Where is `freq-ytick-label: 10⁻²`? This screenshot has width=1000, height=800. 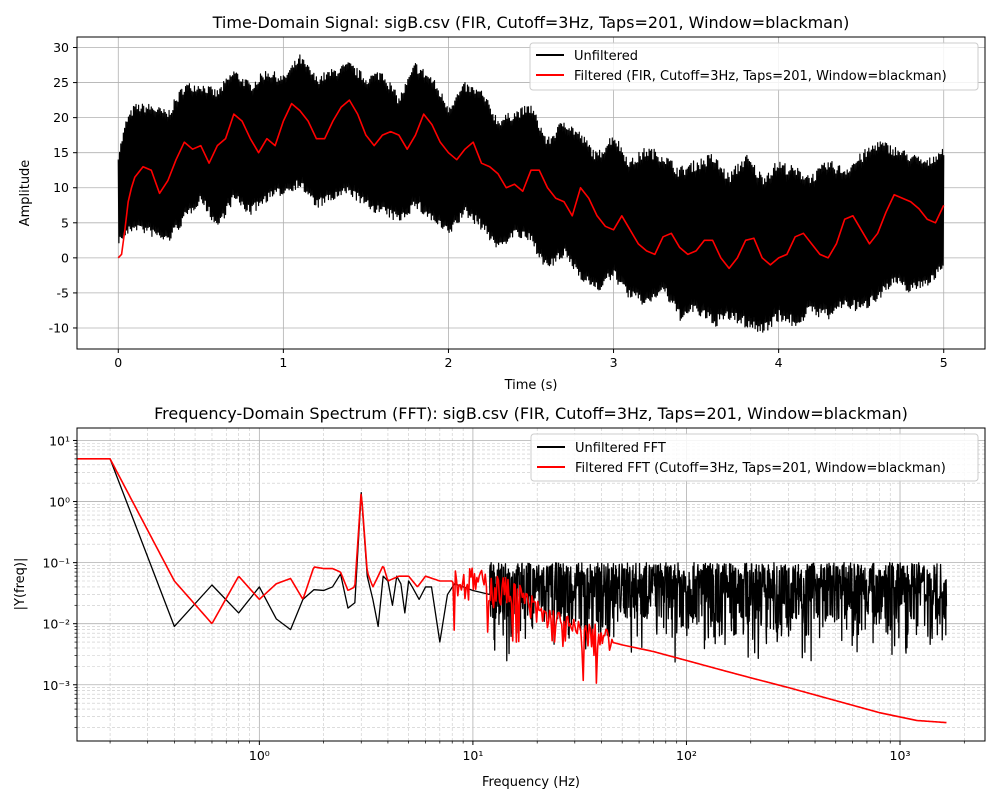 freq-ytick-label: 10⁻² is located at coordinates (56, 624).